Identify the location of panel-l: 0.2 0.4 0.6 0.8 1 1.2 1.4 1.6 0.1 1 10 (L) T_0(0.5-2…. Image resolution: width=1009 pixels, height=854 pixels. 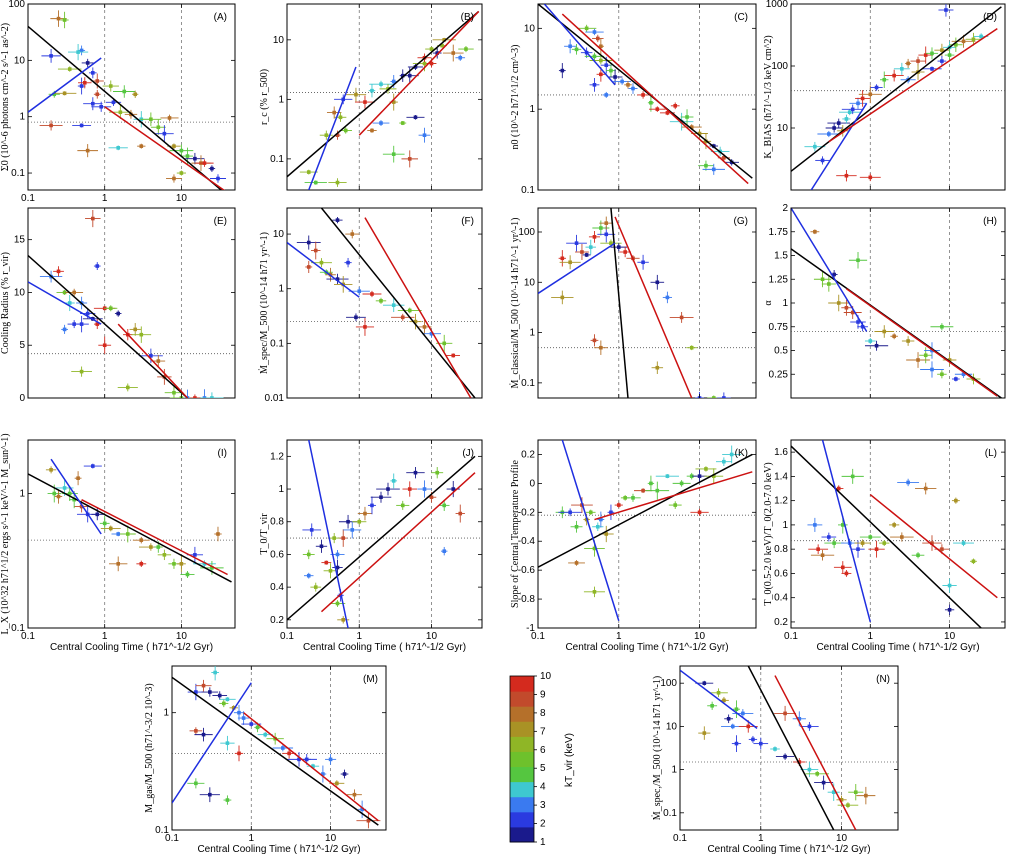
(884, 546).